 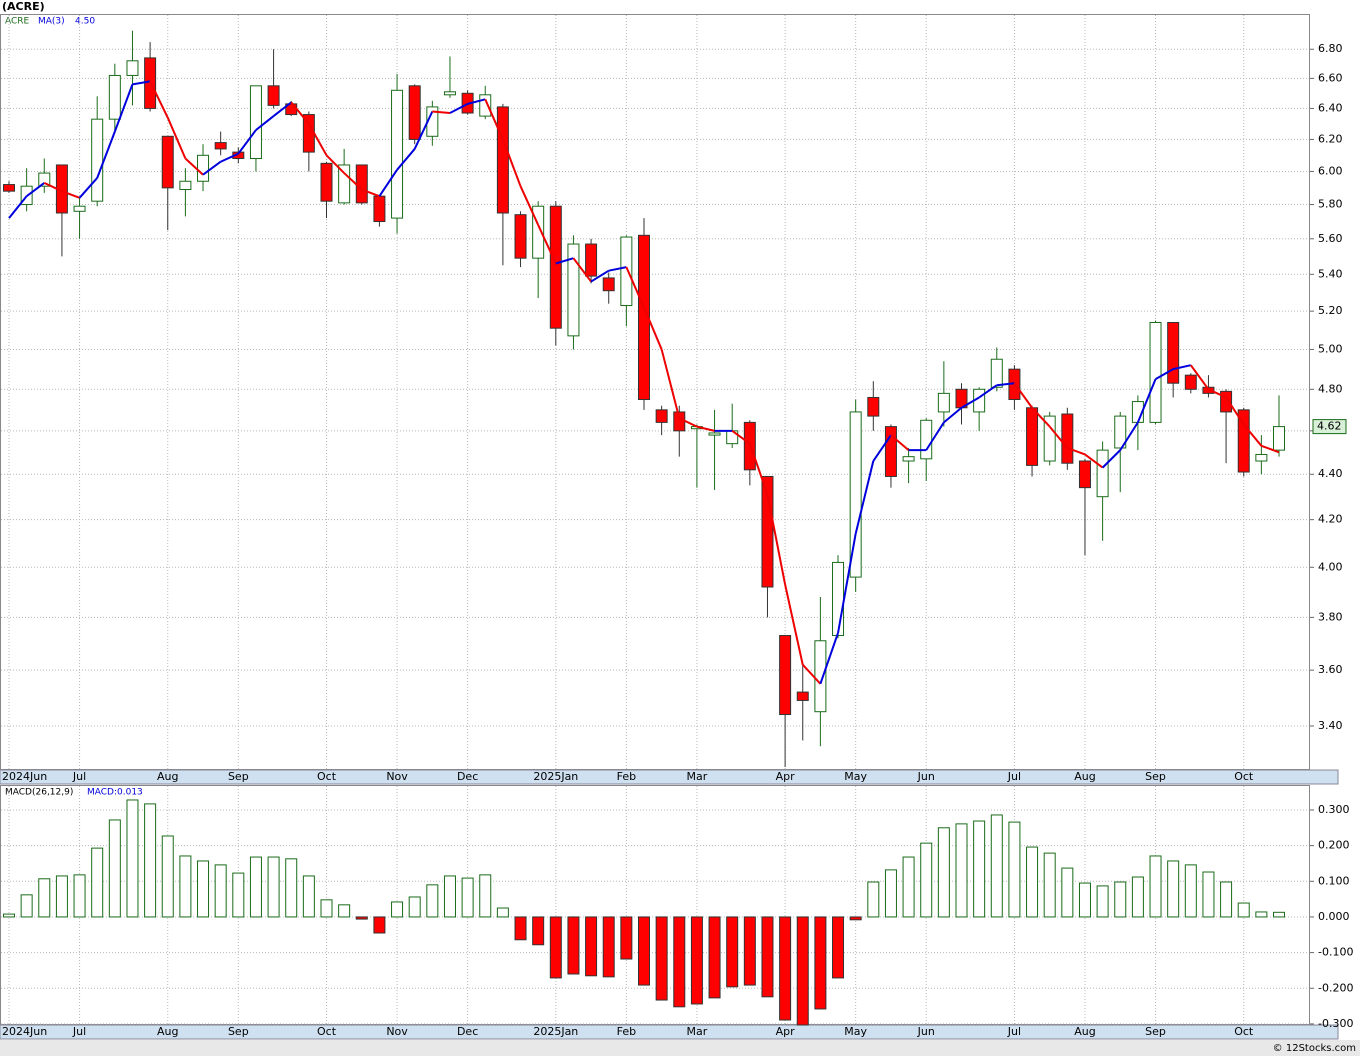 I want to click on x-tick-label: 2024Jun, so click(x=24, y=776).